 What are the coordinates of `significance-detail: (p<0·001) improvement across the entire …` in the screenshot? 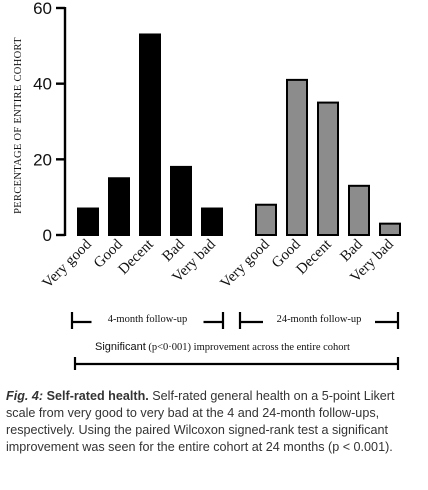 It's located at (248, 347).